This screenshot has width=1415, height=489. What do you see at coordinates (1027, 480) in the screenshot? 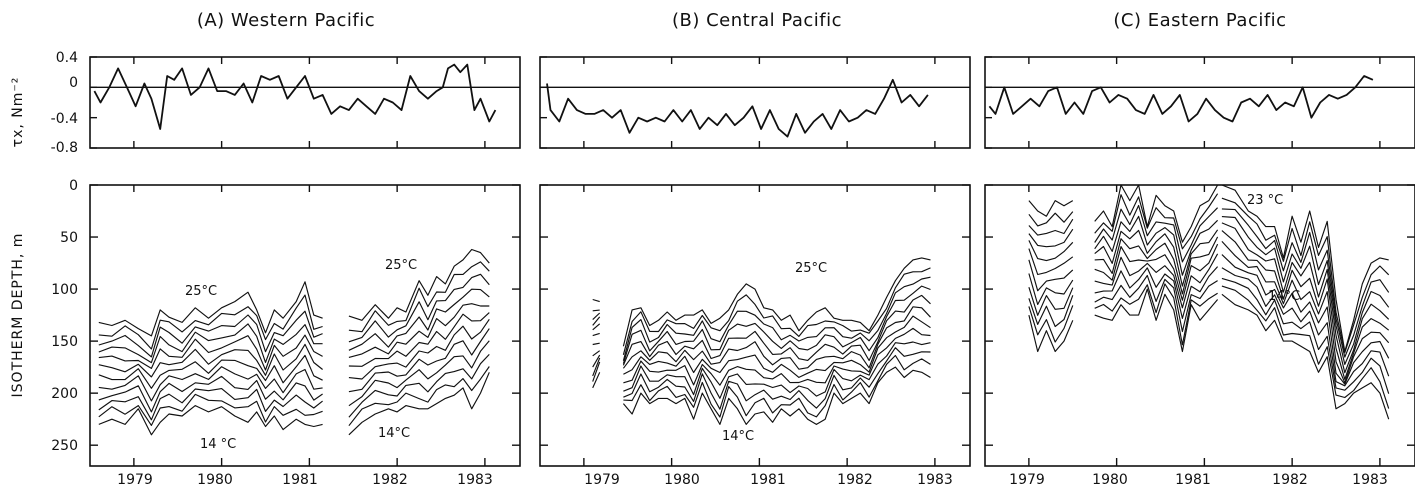
I see `year-label: 1979` at bounding box center [1027, 480].